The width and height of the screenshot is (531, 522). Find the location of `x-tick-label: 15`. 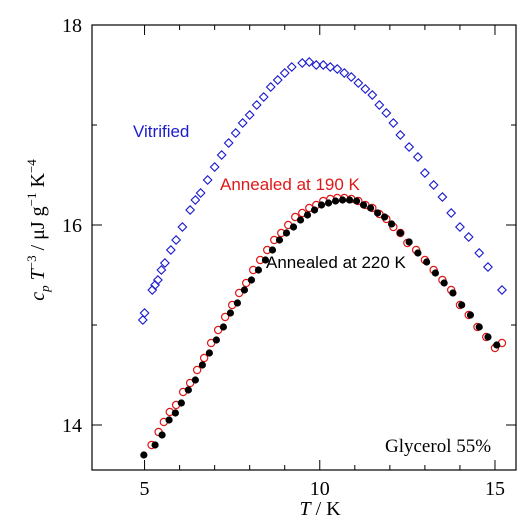

x-tick-label: 15 is located at coordinates (495, 489).